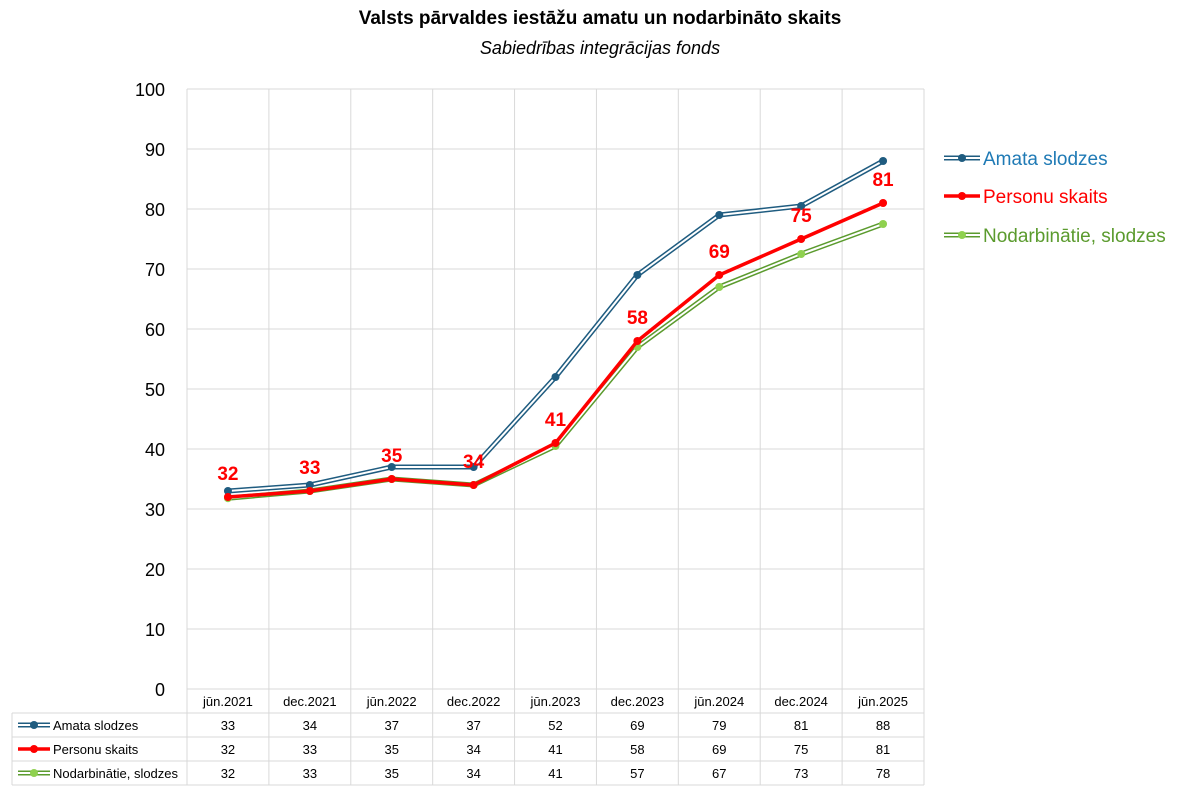 The image size is (1200, 793). Describe the element at coordinates (1045, 197) in the screenshot. I see `legend-label: Personu skaits` at that location.